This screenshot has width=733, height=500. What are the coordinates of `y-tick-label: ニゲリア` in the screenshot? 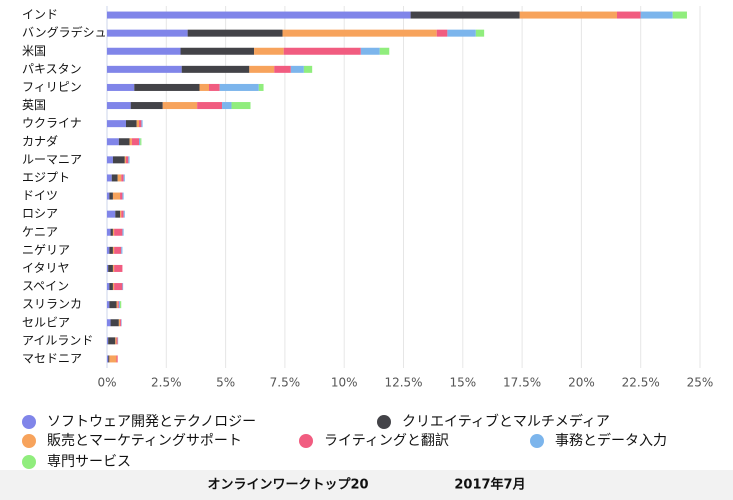 It's located at (46, 250).